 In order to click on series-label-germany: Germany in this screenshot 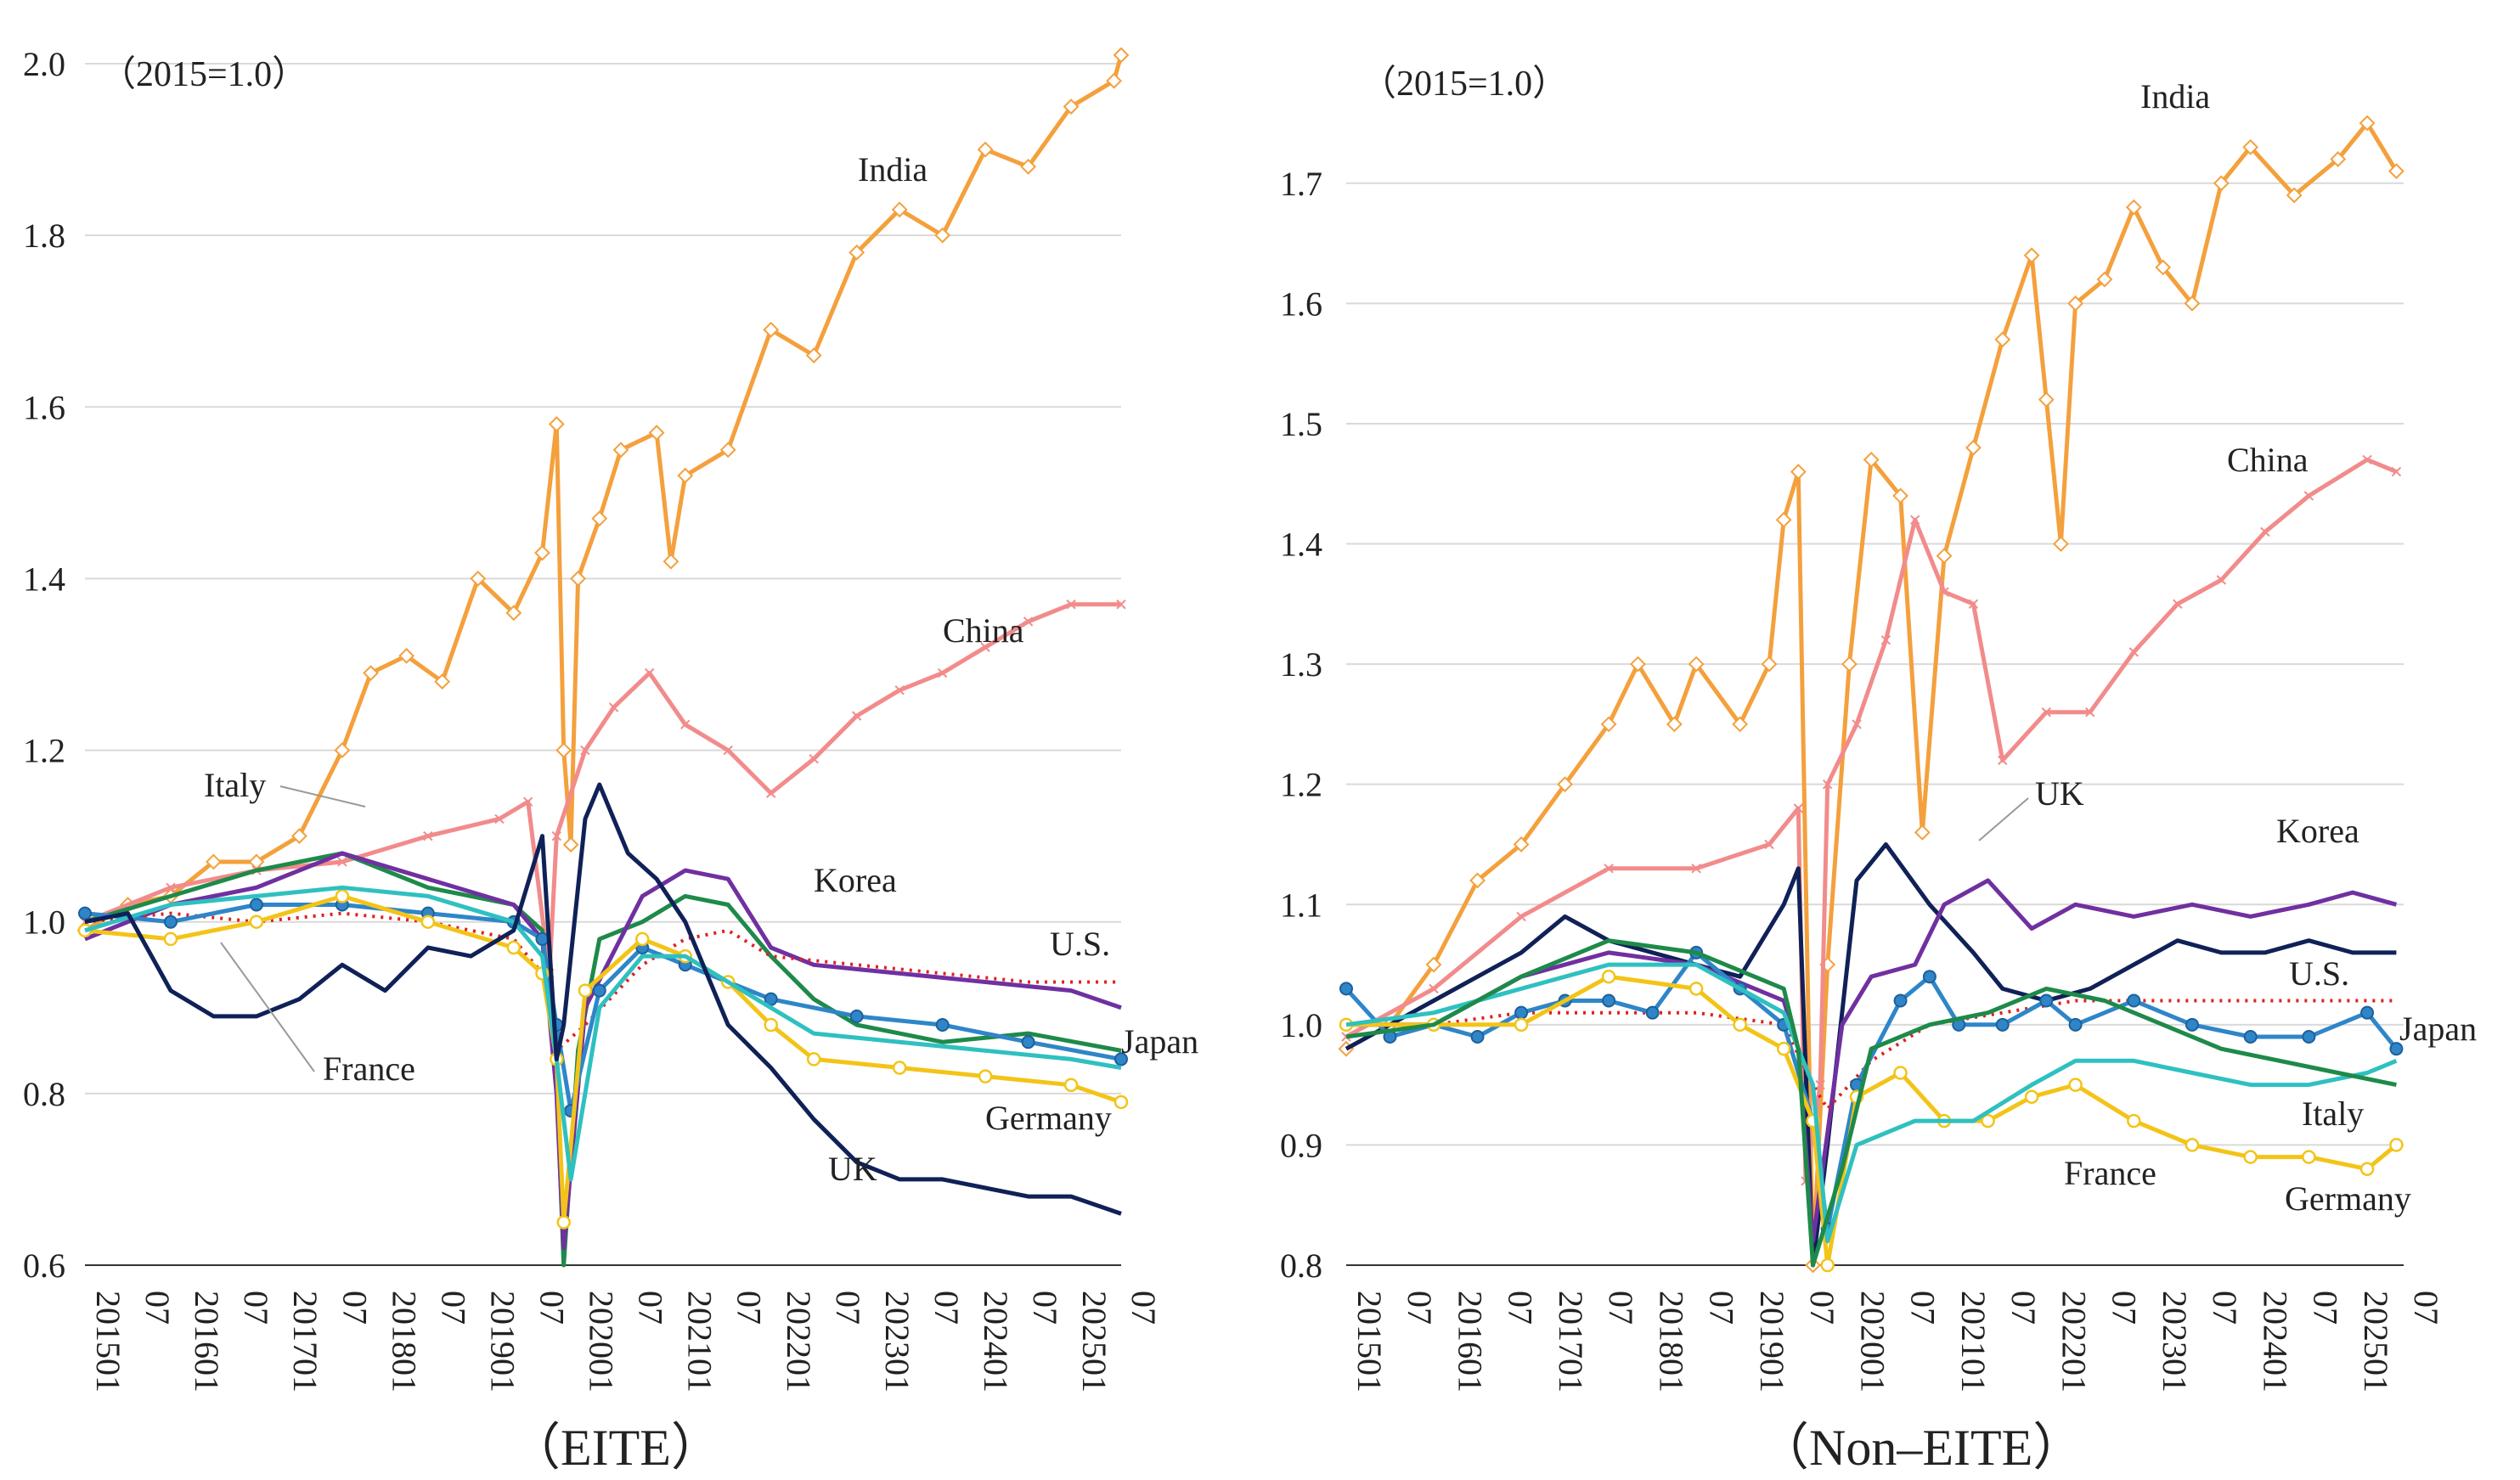, I will do `click(2348, 1198)`.